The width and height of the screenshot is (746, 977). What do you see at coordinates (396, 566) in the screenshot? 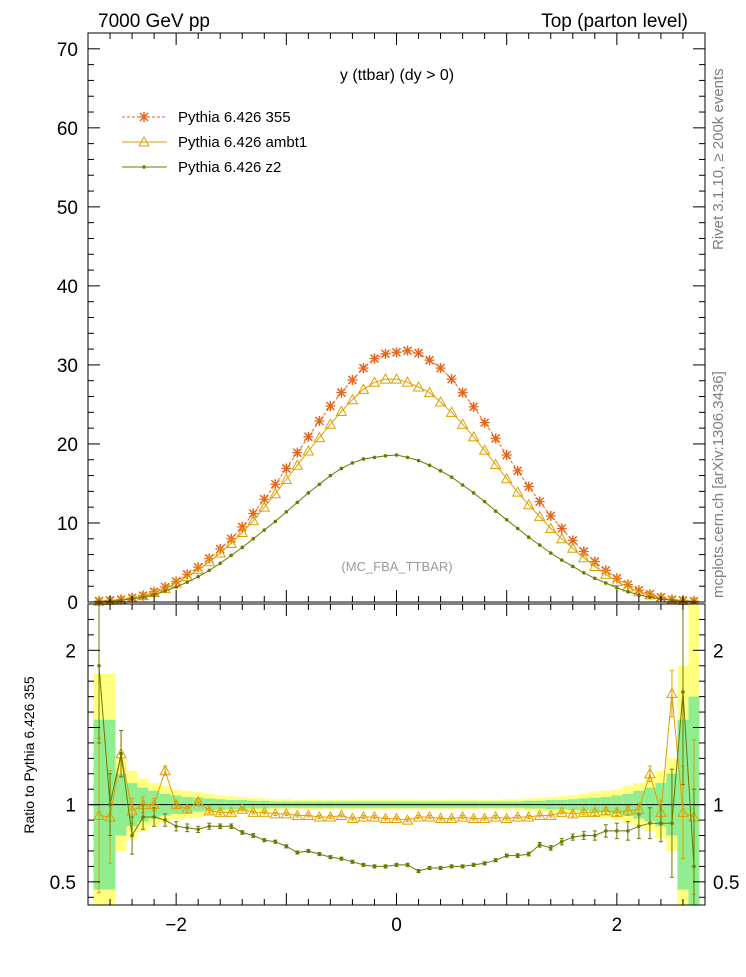
I see `analysis-label: (MC_FBA_TTBAR)` at bounding box center [396, 566].